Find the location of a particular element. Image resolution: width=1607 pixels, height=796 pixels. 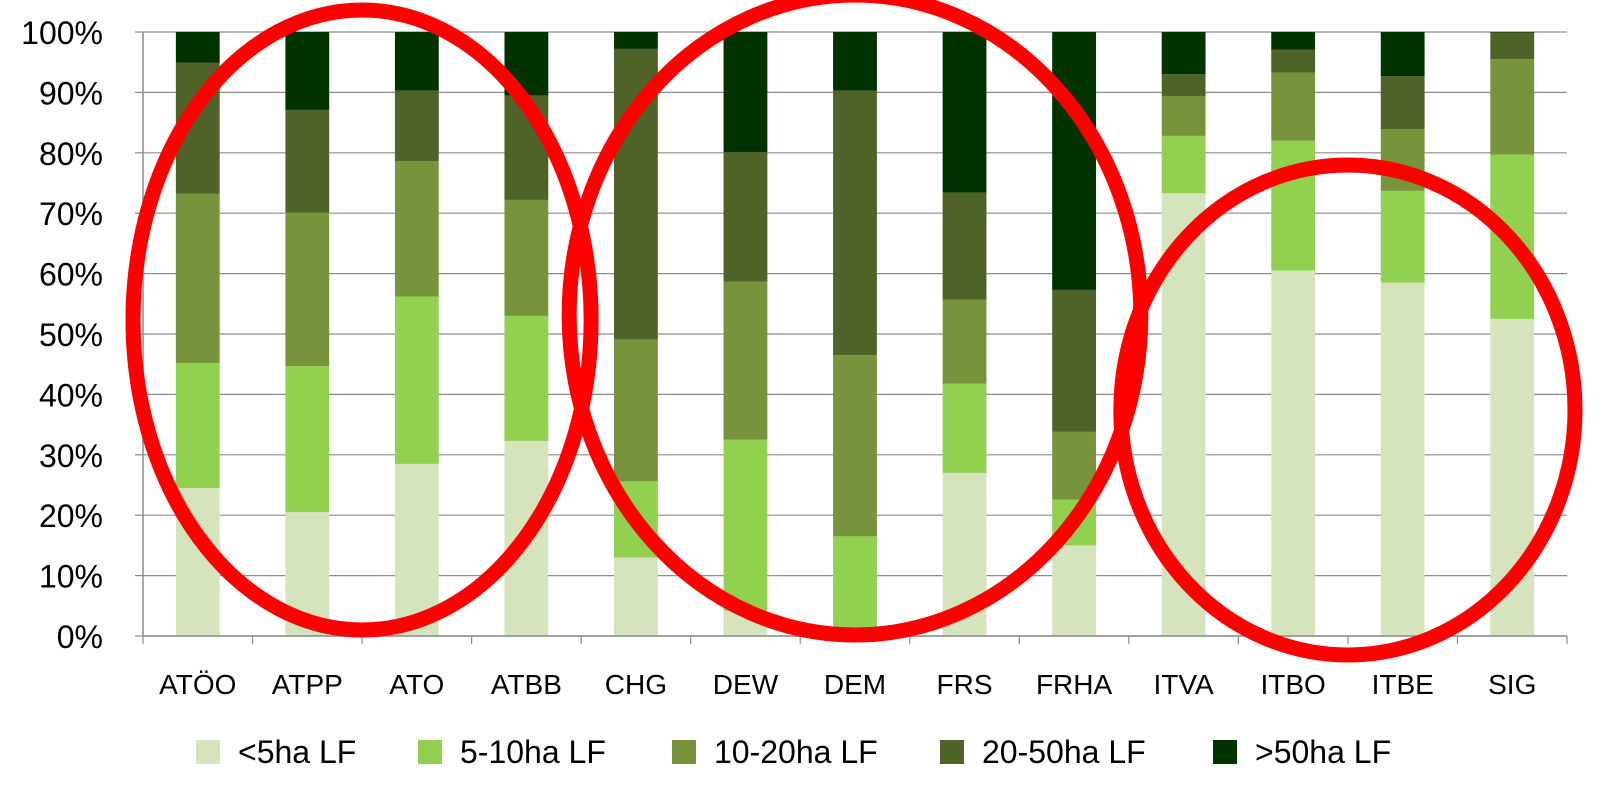

y-tick-label: 100% is located at coordinates (62, 33).